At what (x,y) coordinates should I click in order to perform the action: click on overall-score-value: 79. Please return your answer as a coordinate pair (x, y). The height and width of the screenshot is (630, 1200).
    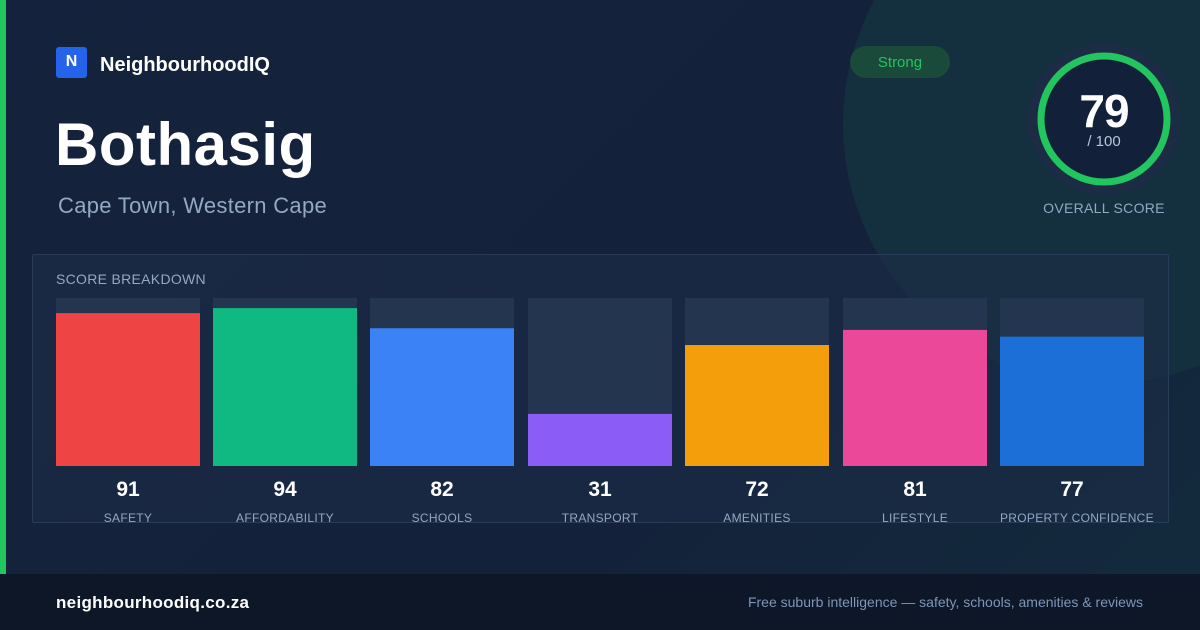
    Looking at the image, I should click on (1104, 111).